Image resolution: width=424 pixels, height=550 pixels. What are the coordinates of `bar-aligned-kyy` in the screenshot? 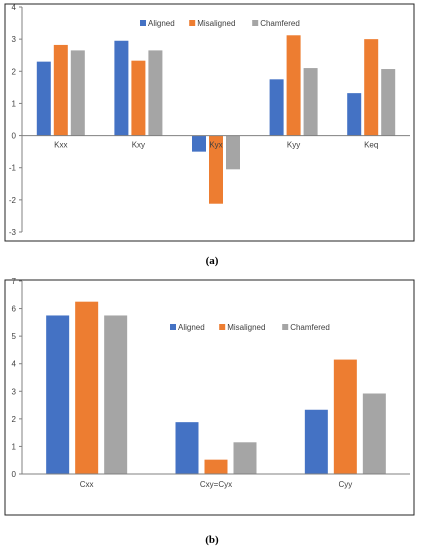 It's located at (276, 107).